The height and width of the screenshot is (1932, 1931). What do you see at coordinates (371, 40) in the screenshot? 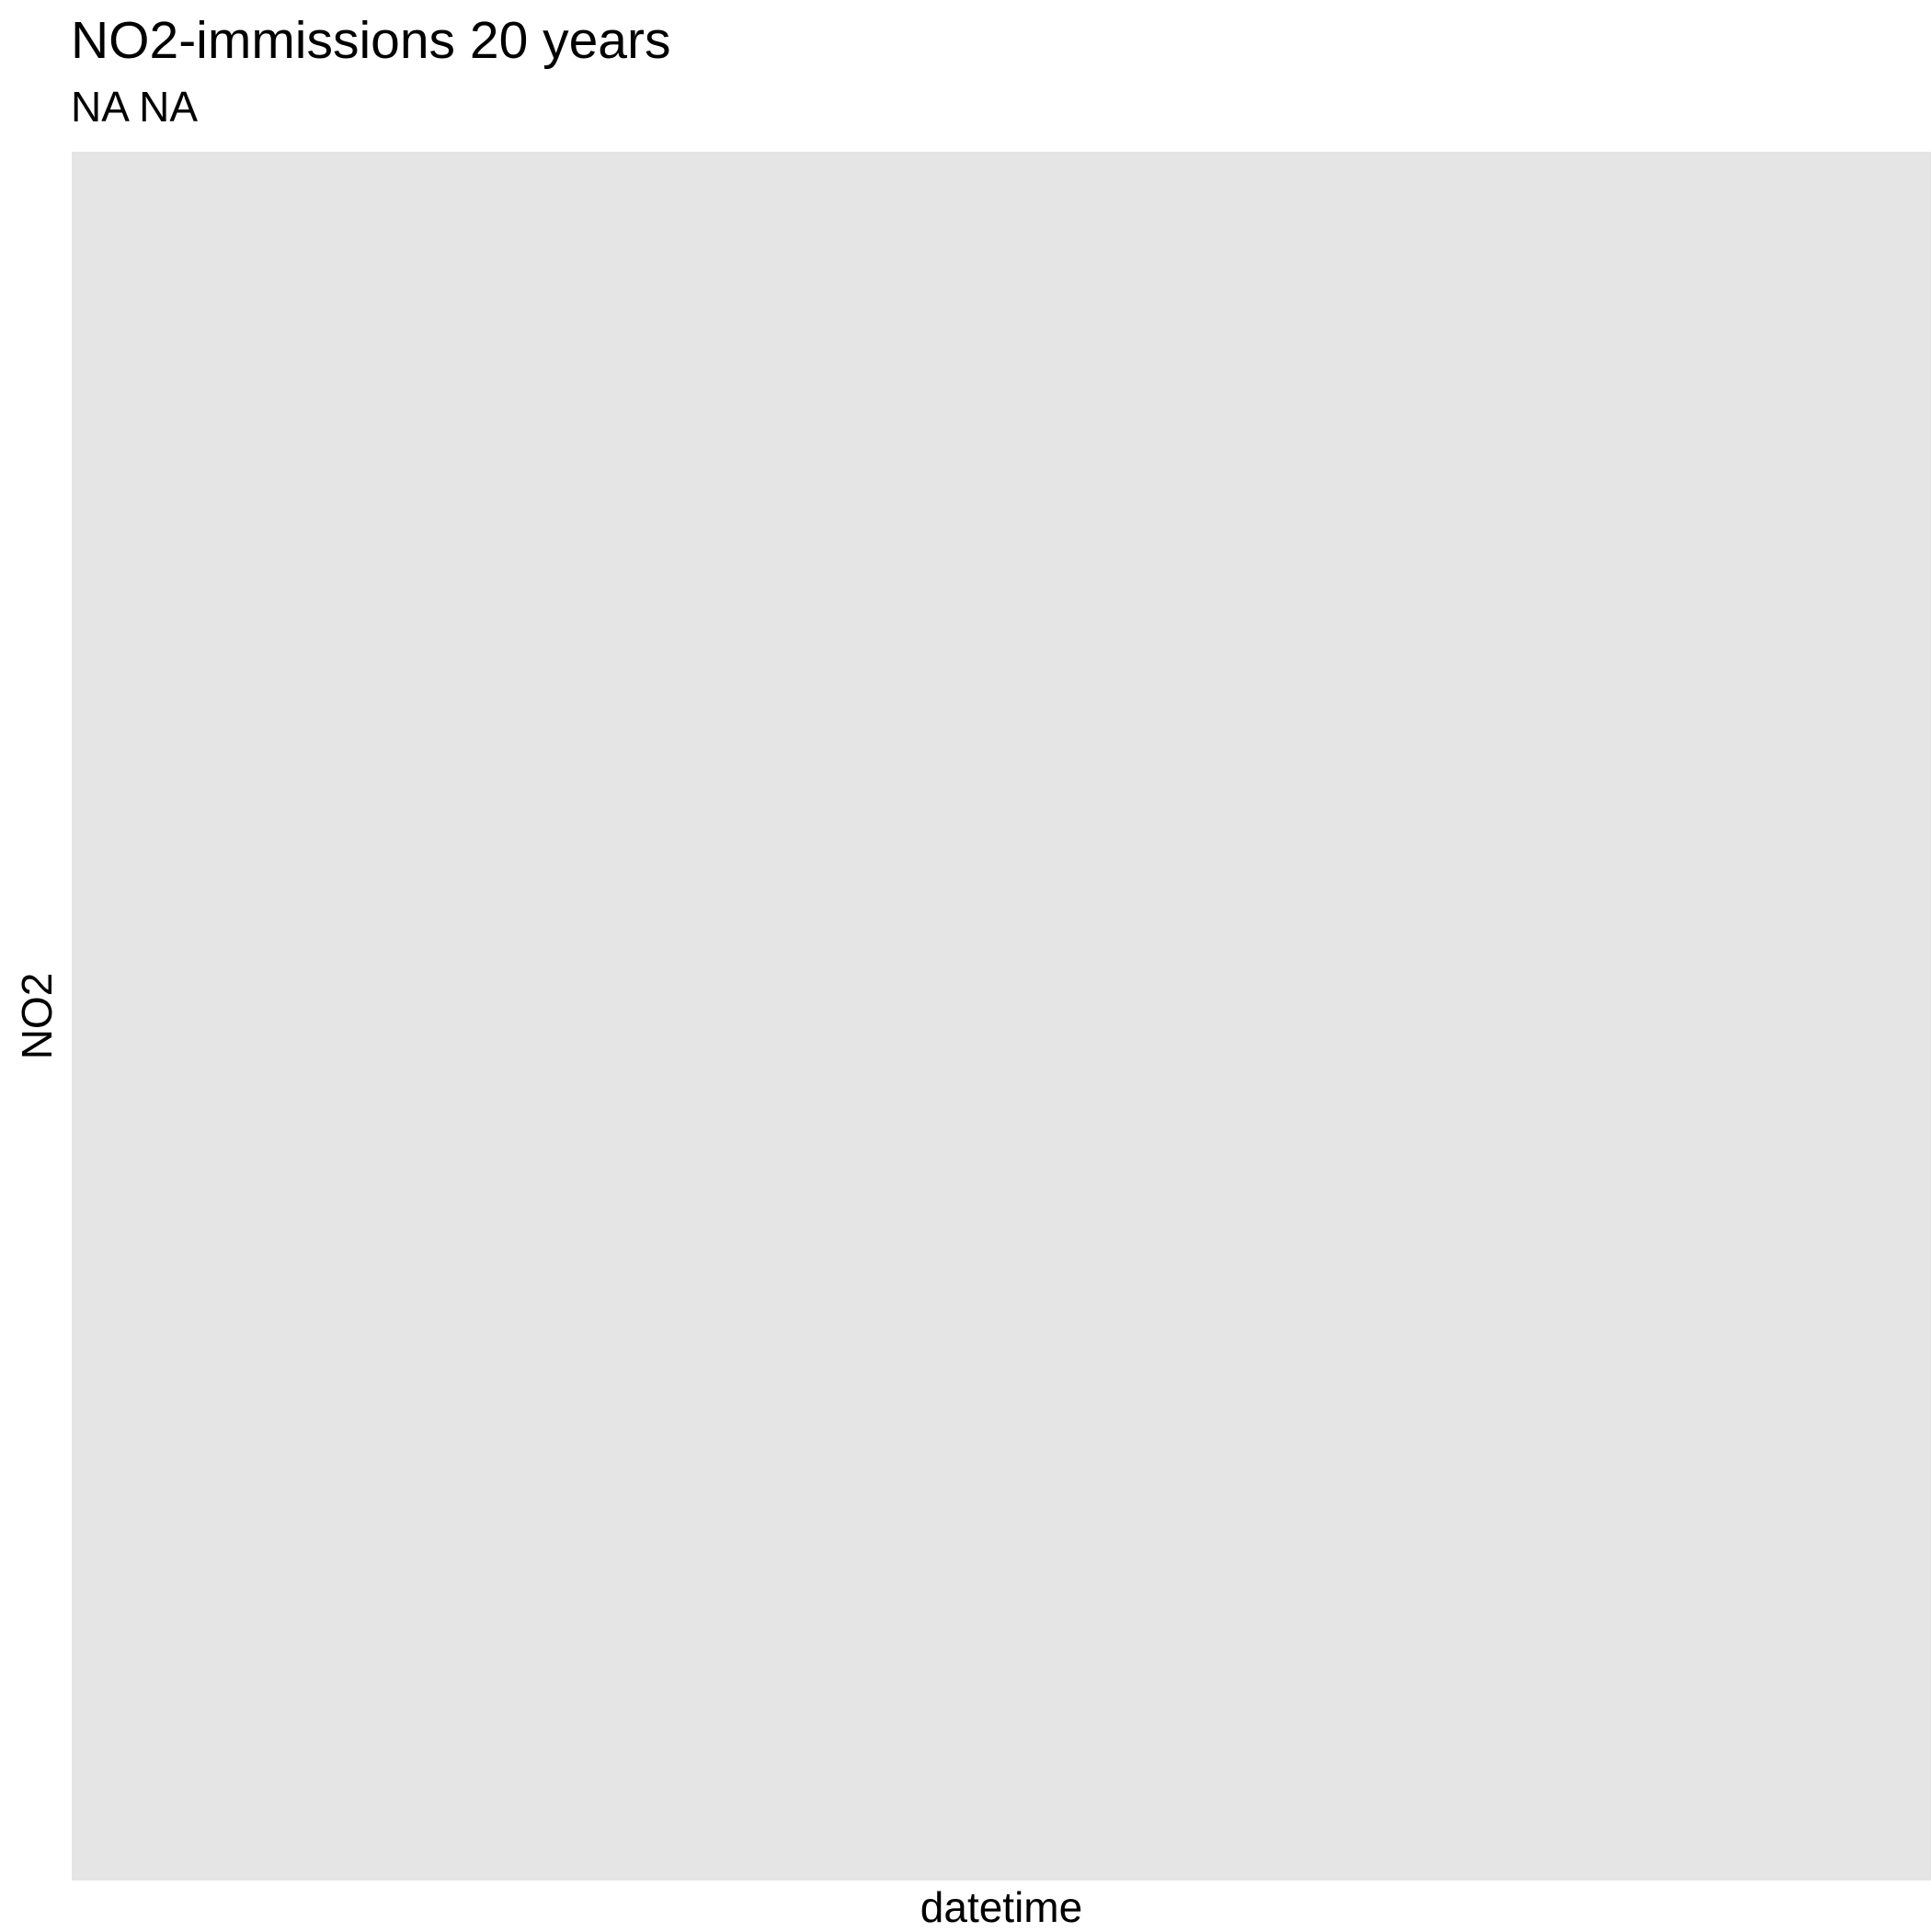
I see `chart-title: NO2-immissions 20 years` at bounding box center [371, 40].